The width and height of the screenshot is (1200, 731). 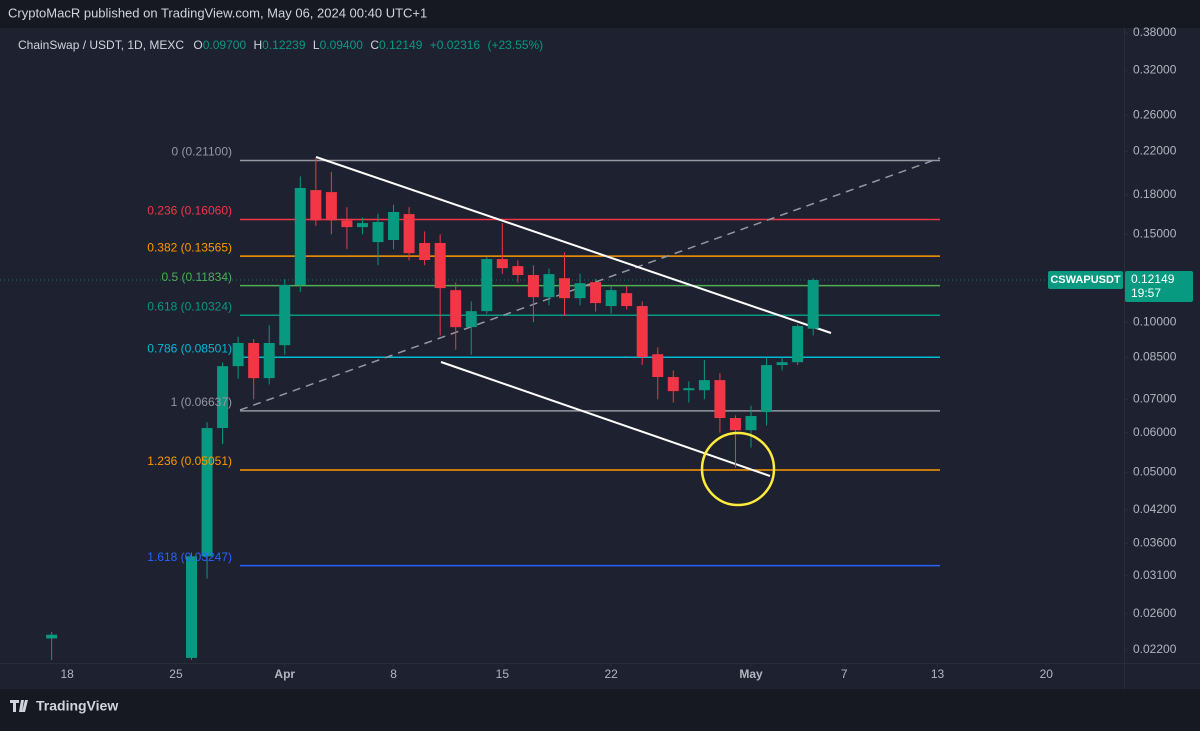 I want to click on y-tick-label: 0.15000, so click(x=1155, y=233).